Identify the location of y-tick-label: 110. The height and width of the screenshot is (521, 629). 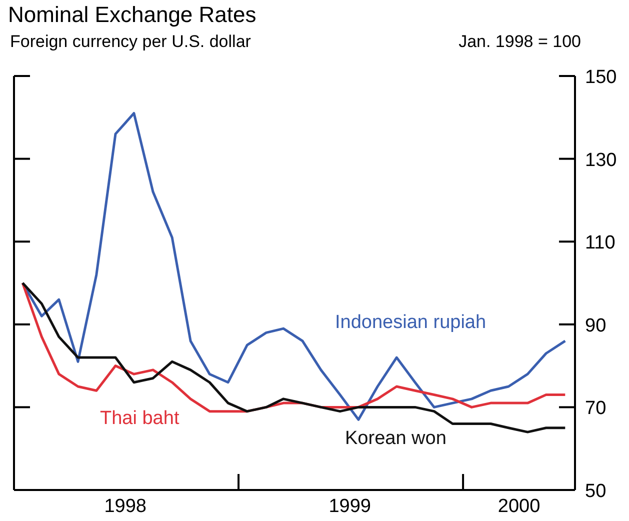
(600, 243).